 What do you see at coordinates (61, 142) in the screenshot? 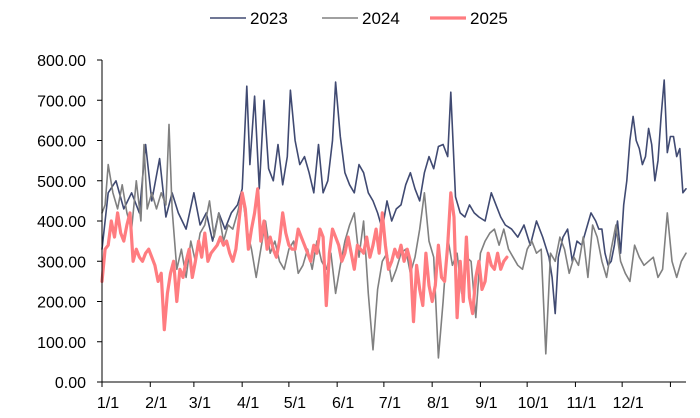
I see `y-tick-label: 600.00` at bounding box center [61, 142].